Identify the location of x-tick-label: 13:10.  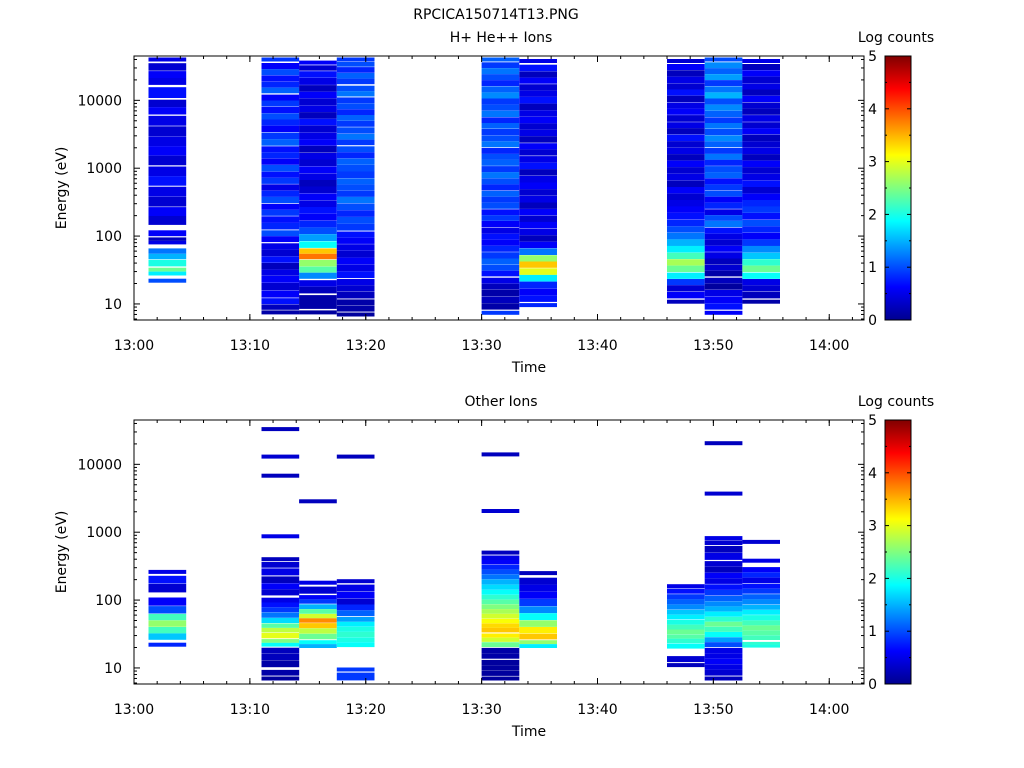
(250, 710).